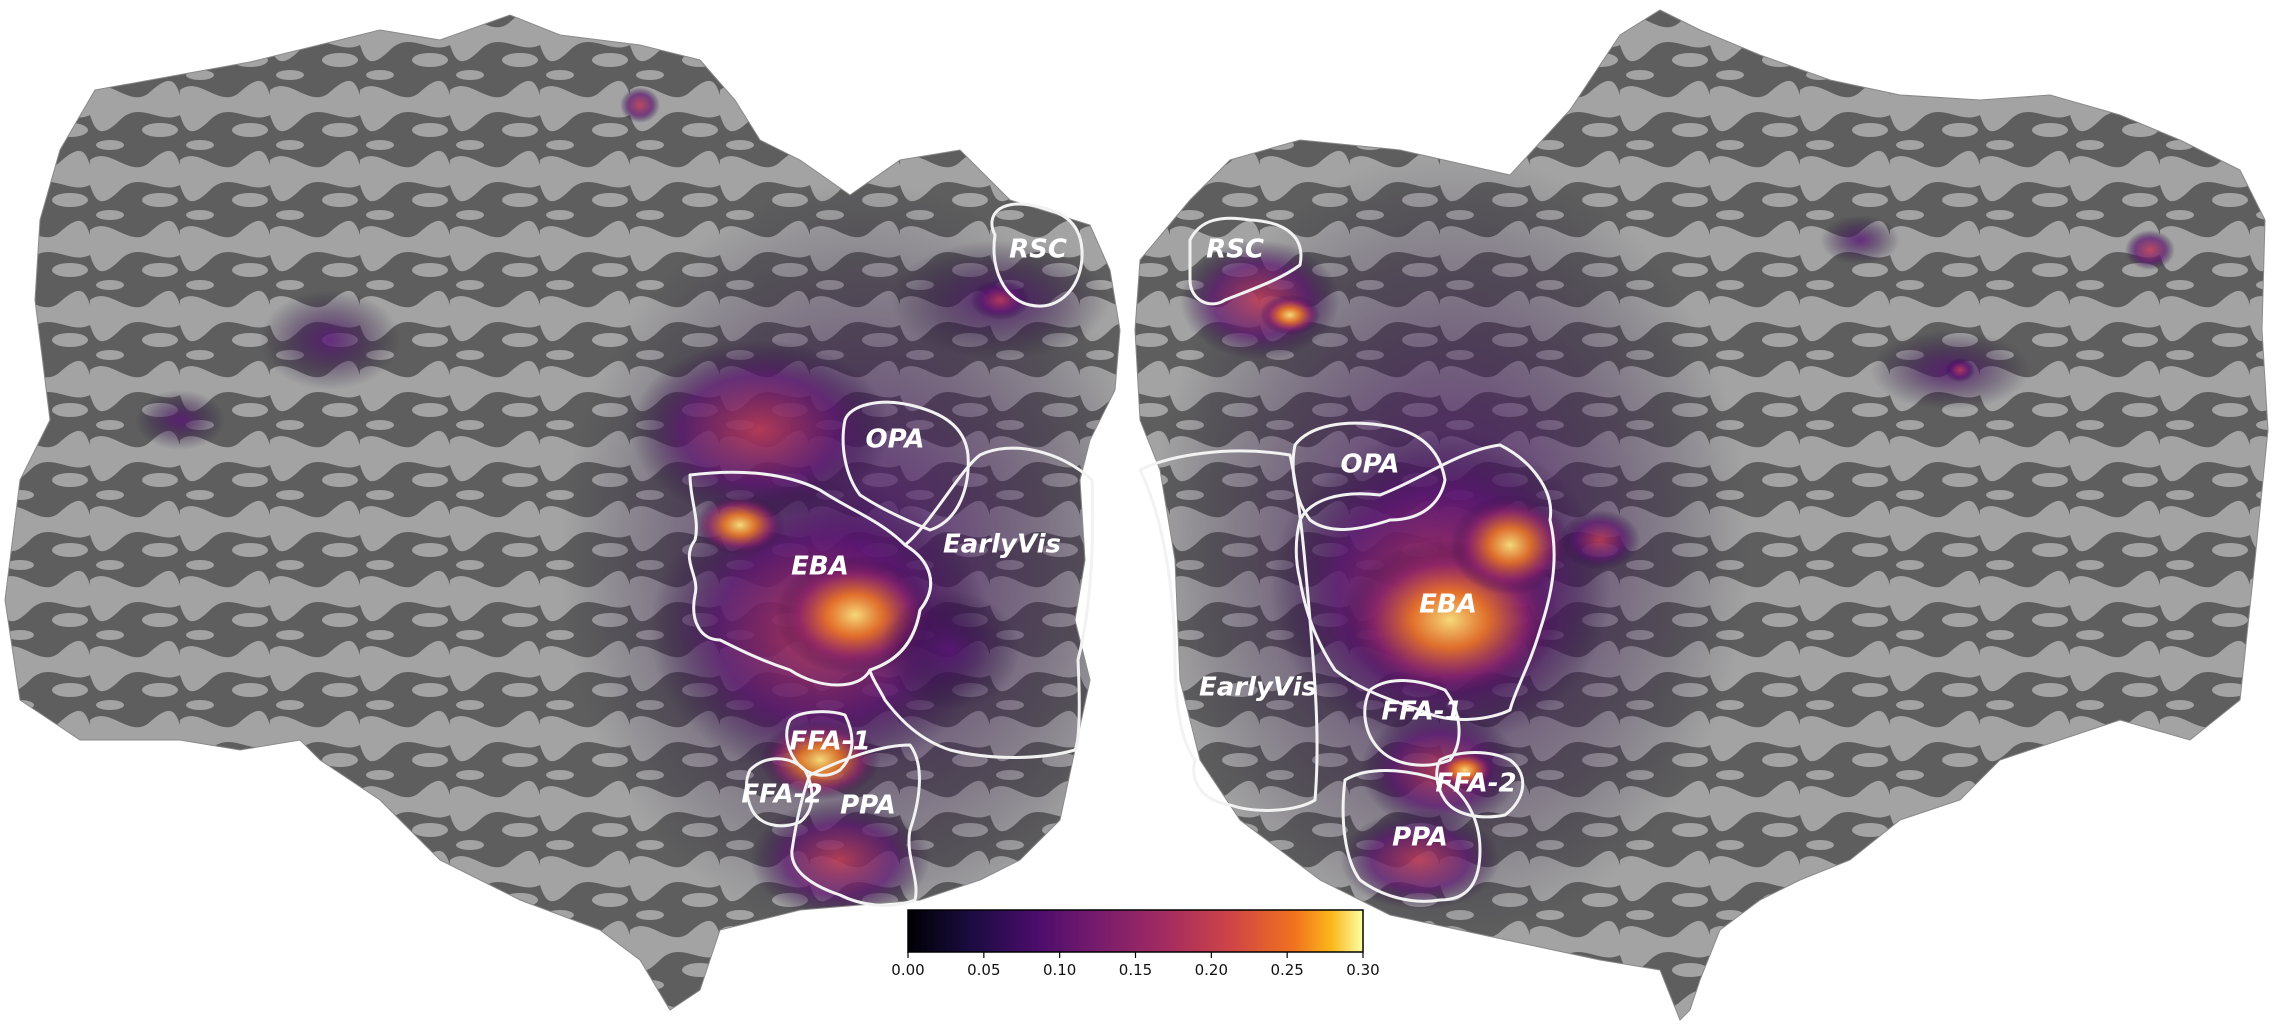 This screenshot has width=2272, height=1024. I want to click on right-ppa-outline, so click(1411, 836).